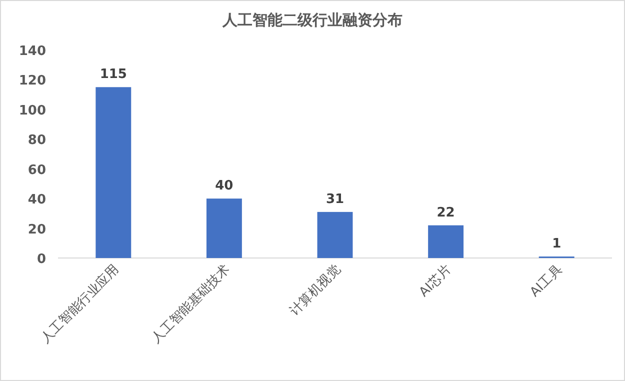  What do you see at coordinates (32, 110) in the screenshot?
I see `y-tick-label: 100` at bounding box center [32, 110].